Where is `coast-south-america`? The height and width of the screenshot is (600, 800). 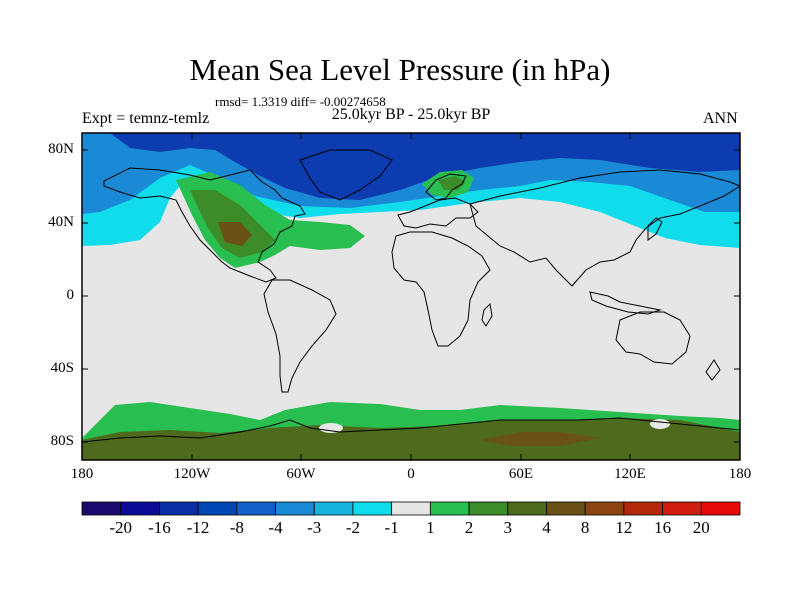
coast-south-america is located at coordinates (300, 336).